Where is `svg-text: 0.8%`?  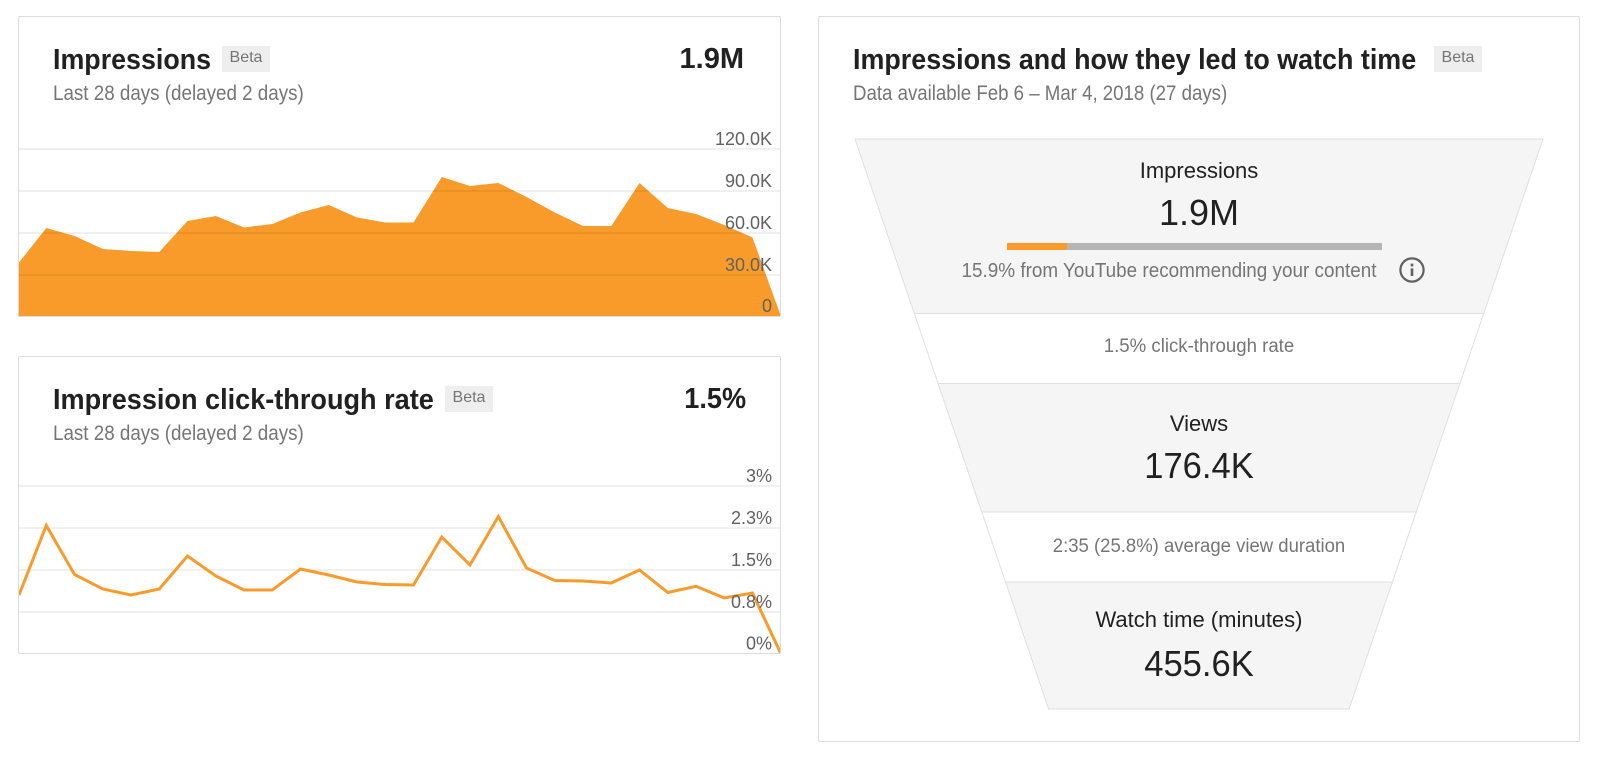 svg-text: 0.8% is located at coordinates (751, 602).